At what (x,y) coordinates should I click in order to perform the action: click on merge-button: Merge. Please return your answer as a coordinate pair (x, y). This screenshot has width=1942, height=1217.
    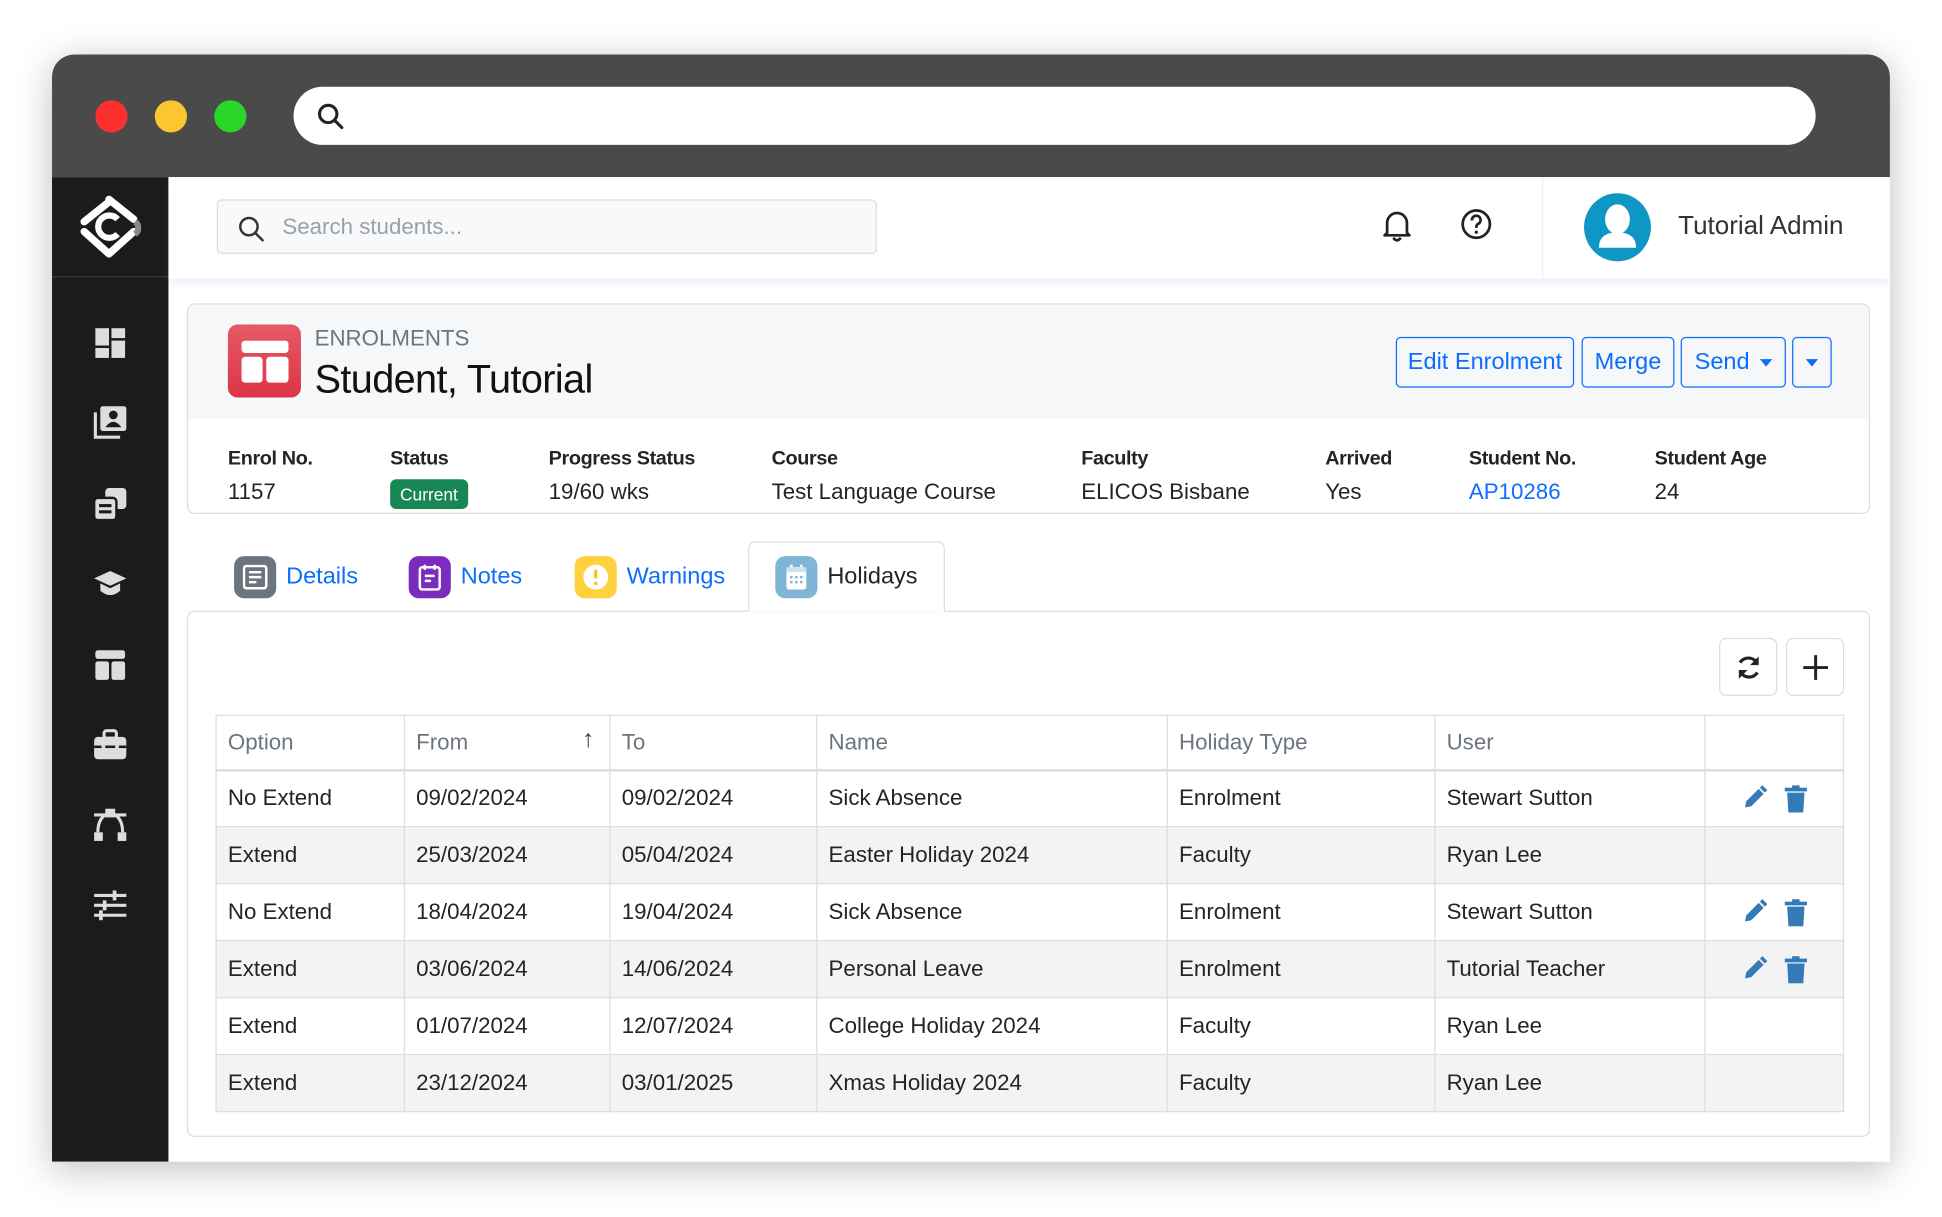
    Looking at the image, I should click on (1628, 362).